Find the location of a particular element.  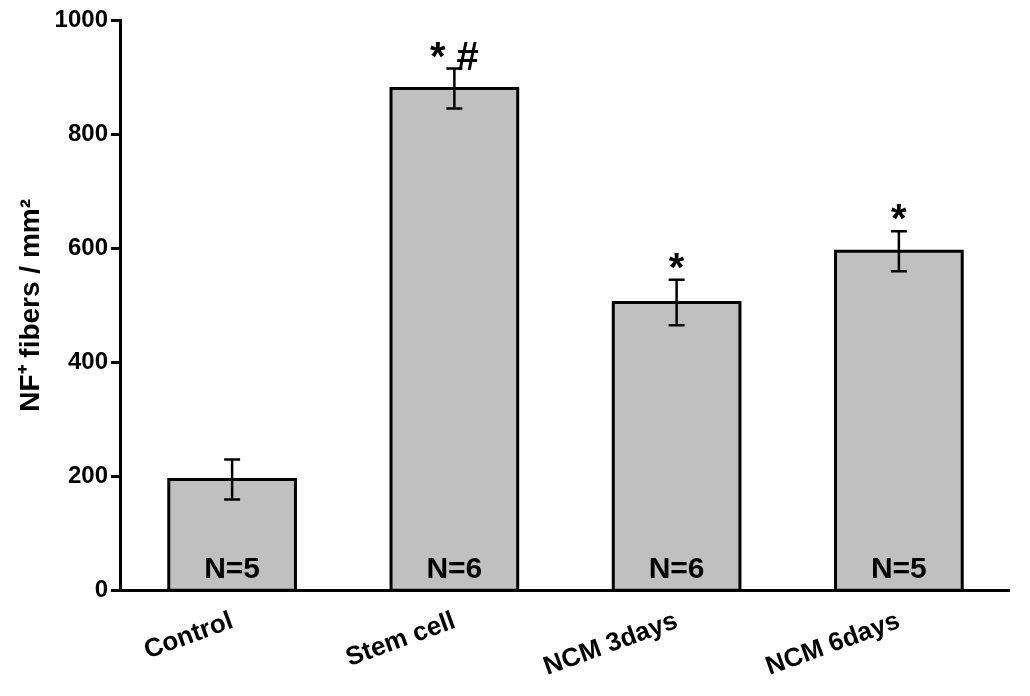

y-tick-label: 600 is located at coordinates (87, 246).